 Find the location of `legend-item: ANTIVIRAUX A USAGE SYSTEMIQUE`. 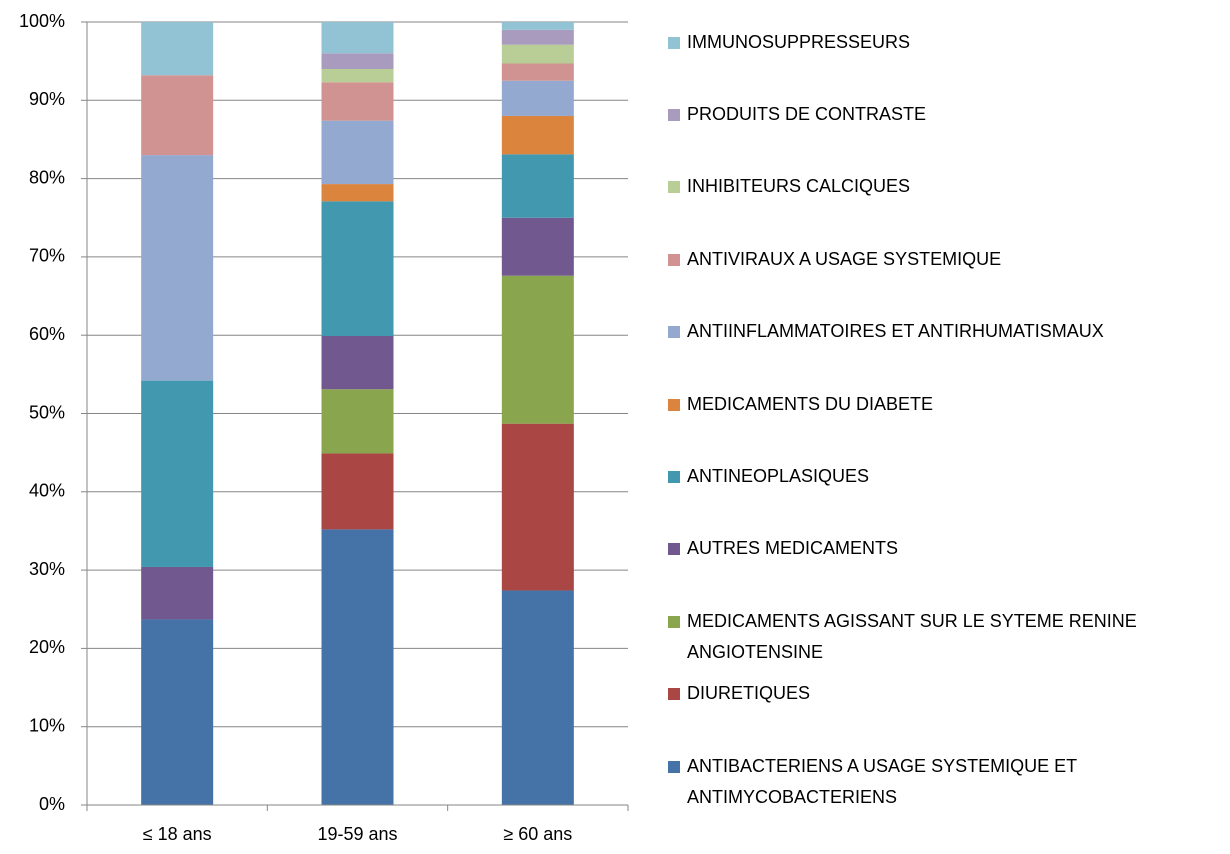

legend-item: ANTIVIRAUX A USAGE SYSTEMIQUE is located at coordinates (948, 259).